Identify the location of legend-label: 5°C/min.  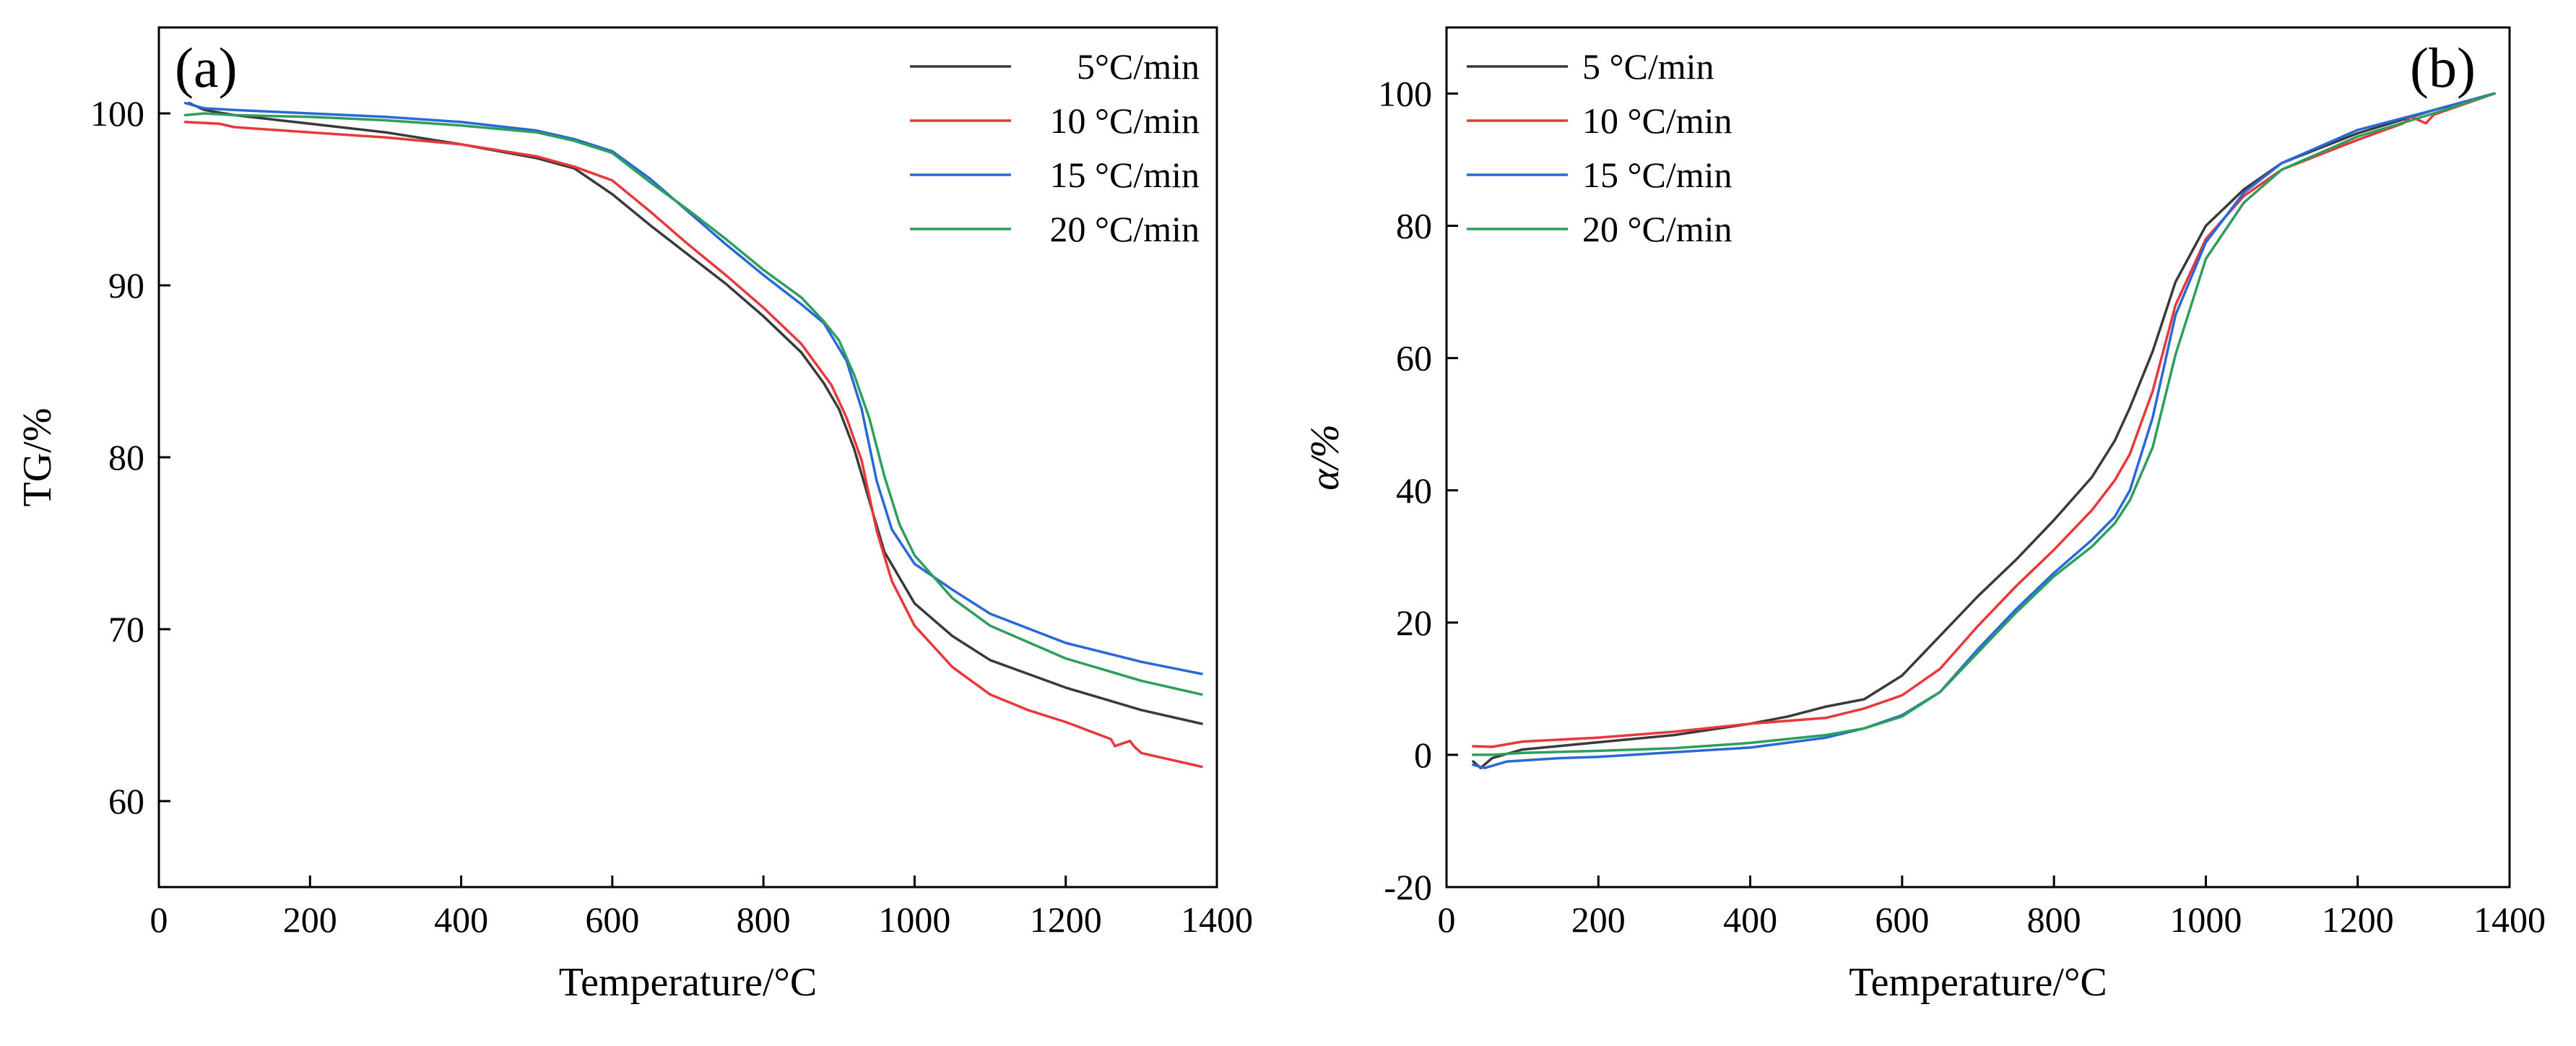
(1138, 66).